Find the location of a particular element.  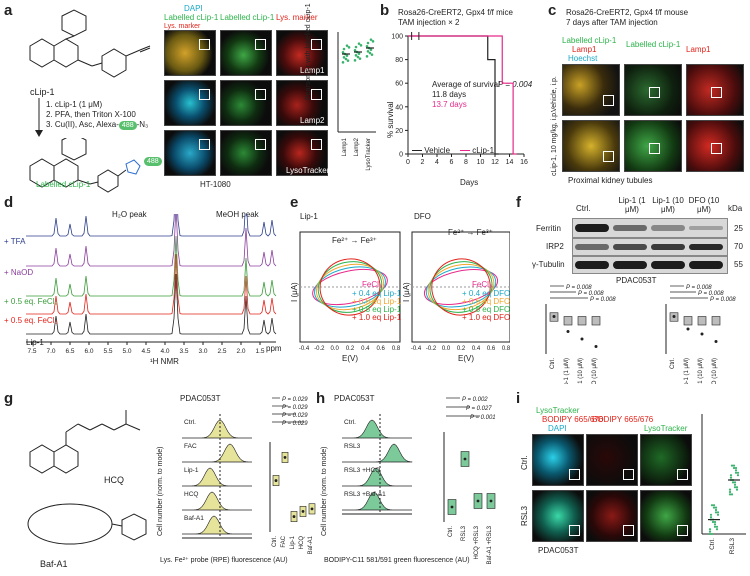

clip1-label: cLip-1 is located at coordinates (42, 92).